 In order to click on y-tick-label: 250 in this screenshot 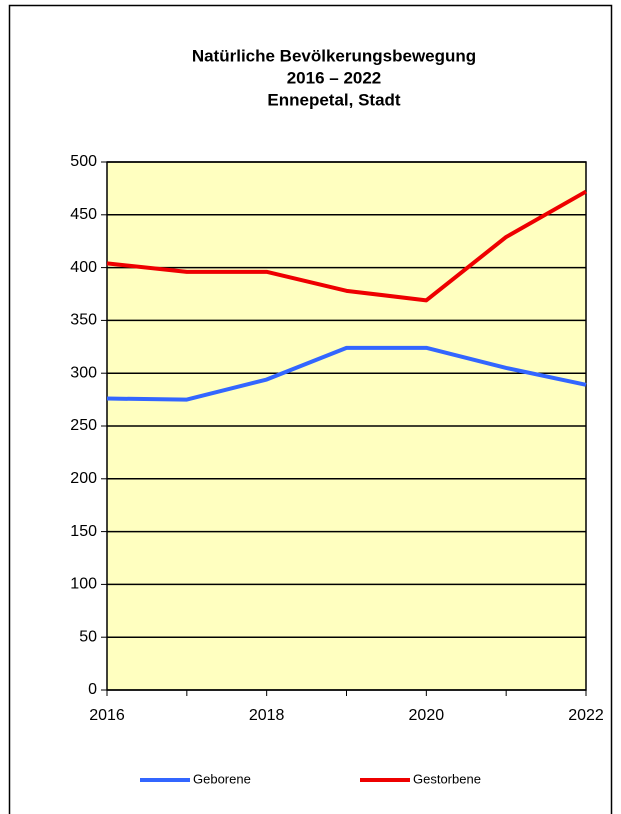, I will do `click(83, 425)`.